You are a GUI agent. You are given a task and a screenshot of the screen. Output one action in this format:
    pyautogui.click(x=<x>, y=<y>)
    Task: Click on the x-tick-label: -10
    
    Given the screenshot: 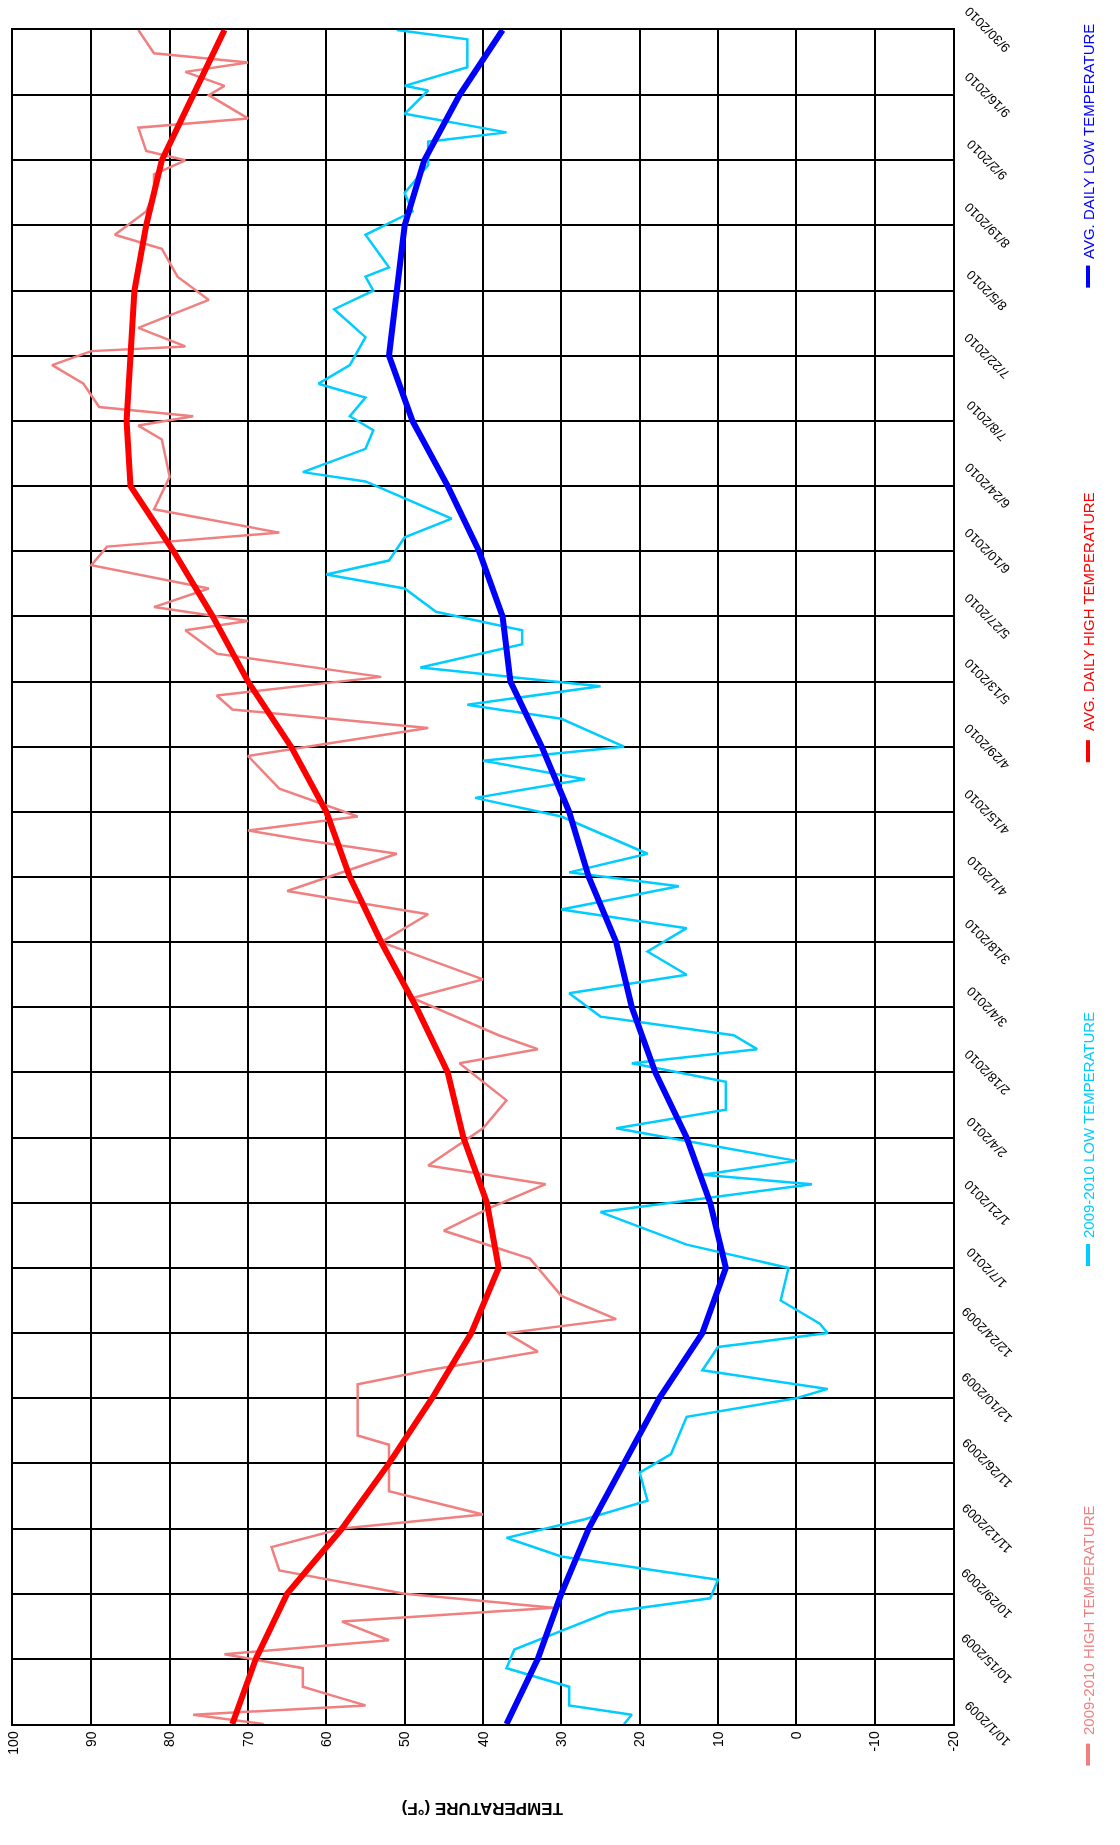 What is the action you would take?
    pyautogui.click(x=874, y=1741)
    